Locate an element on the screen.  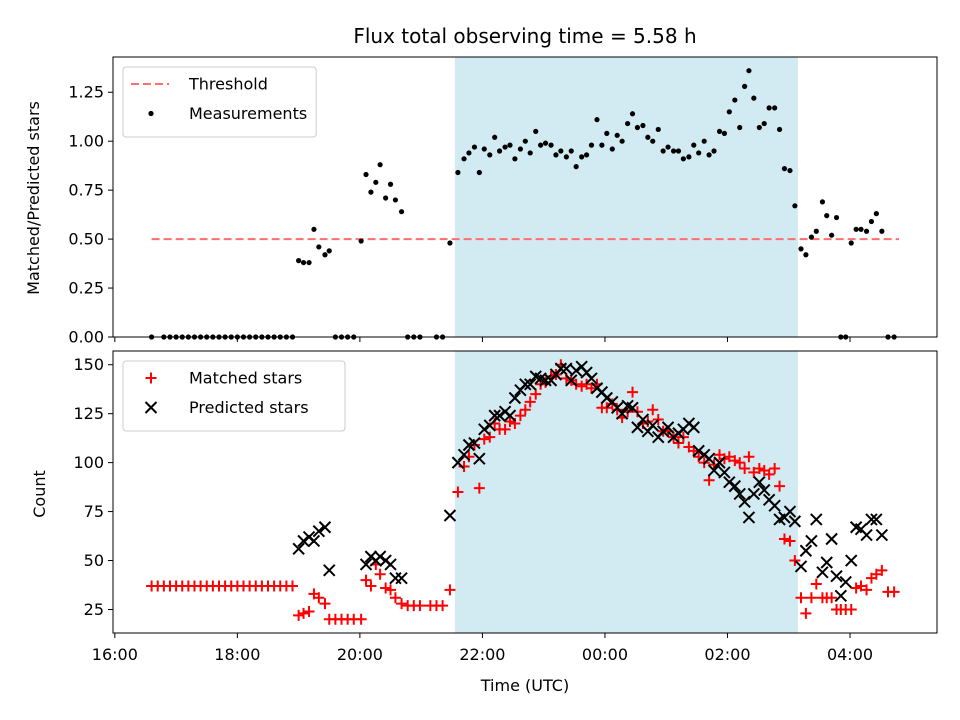
legend-label: Predicted stars is located at coordinates (249, 407).